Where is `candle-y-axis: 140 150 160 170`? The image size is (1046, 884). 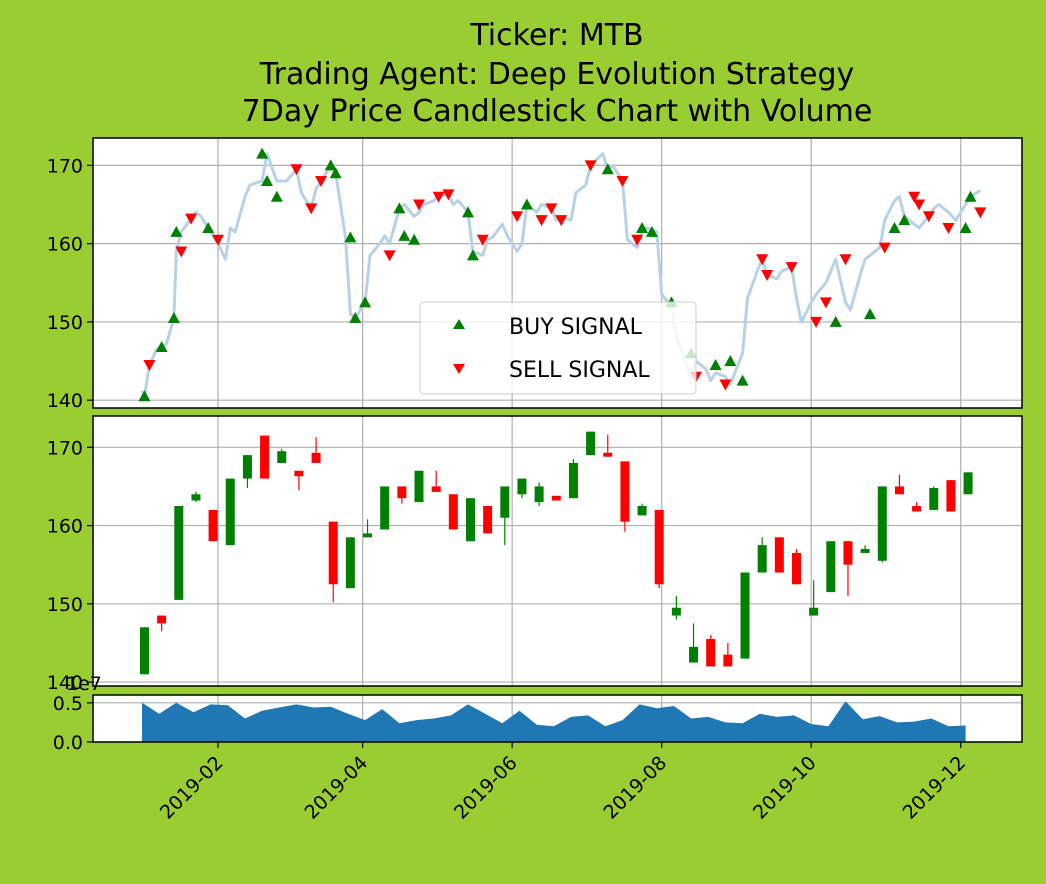
candle-y-axis: 140 150 160 170 is located at coordinates (70, 565).